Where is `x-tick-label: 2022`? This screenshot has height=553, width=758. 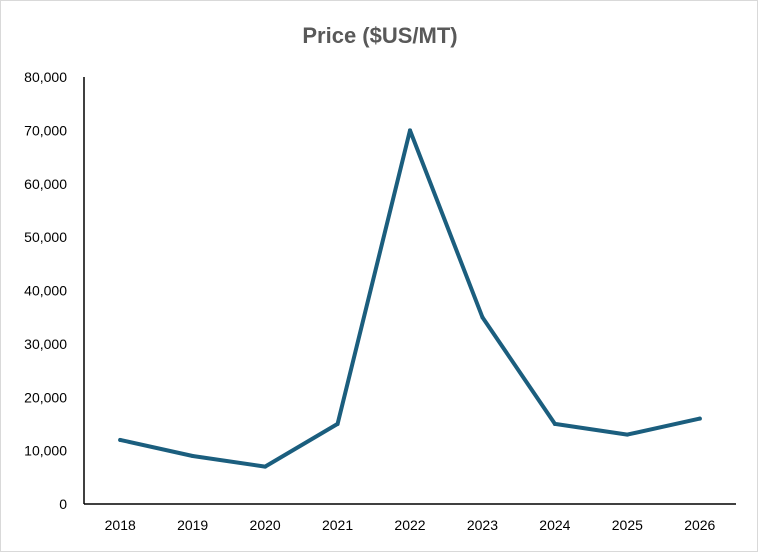 x-tick-label: 2022 is located at coordinates (409, 525).